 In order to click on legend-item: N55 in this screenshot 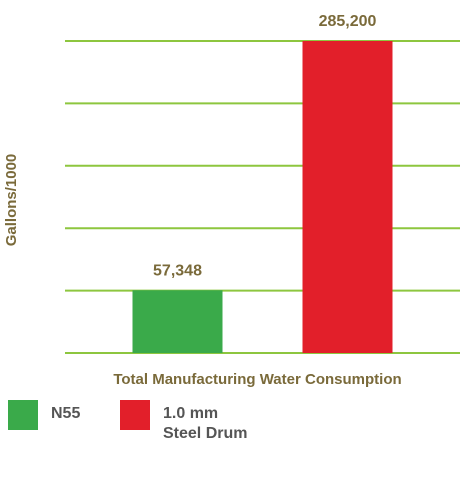, I will do `click(74, 415)`.